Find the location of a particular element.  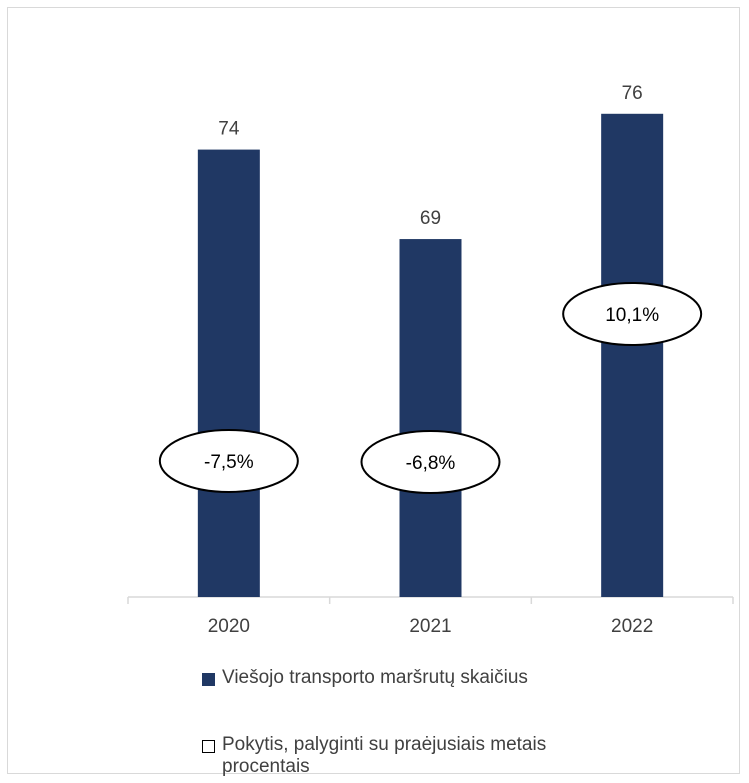

bar-2022 is located at coordinates (632, 355).